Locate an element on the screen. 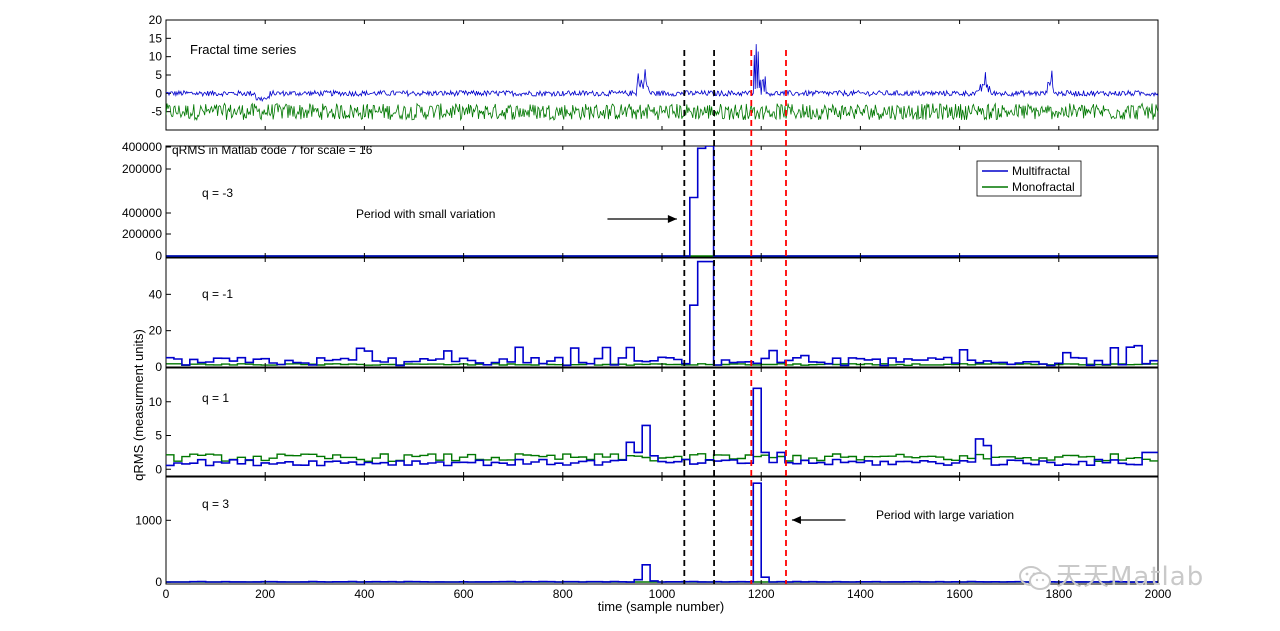 The width and height of the screenshot is (1280, 631). x-tick-label: 0 is located at coordinates (166, 594).